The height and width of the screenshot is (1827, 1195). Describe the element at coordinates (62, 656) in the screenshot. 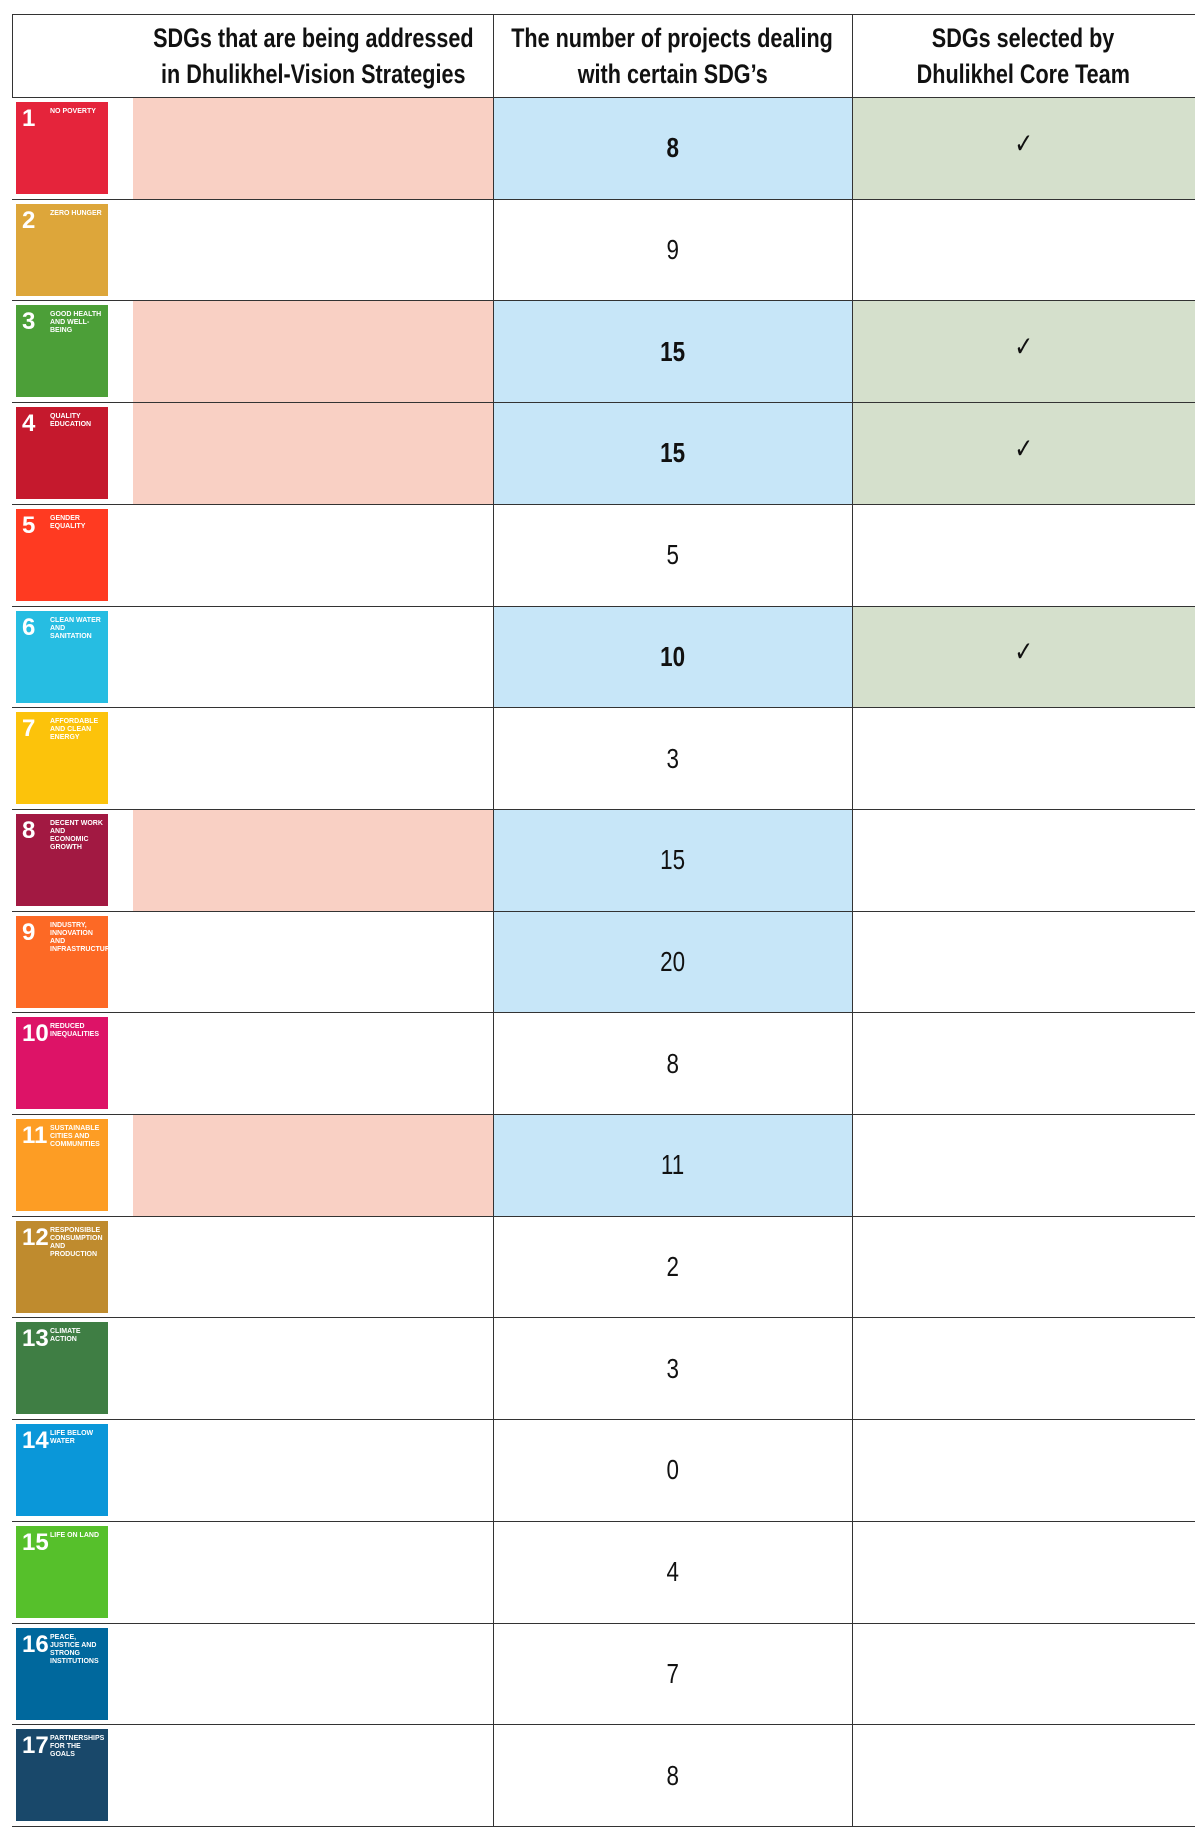

I see `sdg-icon: 6 CLEAN WATER AND SANITATION` at that location.